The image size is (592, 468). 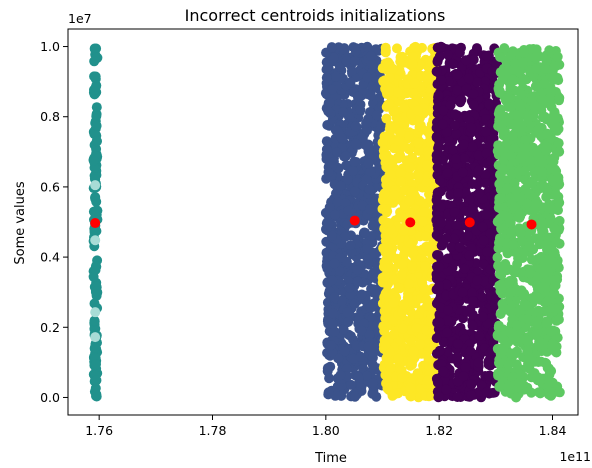 I want to click on y-axis-exponent: 1e7, so click(x=80, y=18).